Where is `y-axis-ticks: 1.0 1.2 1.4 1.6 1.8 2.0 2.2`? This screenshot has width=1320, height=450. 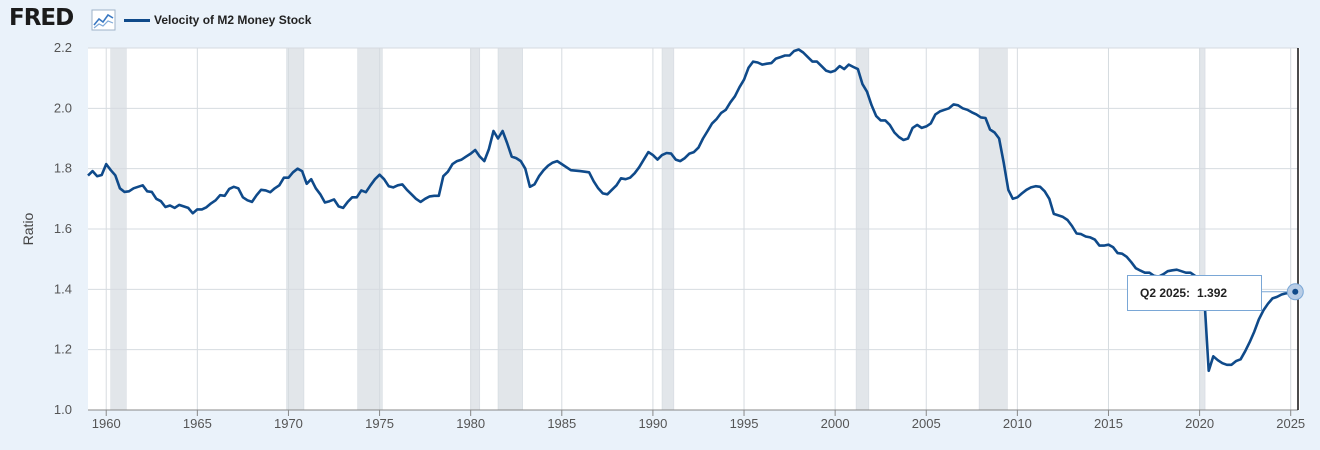 y-axis-ticks: 1.0 1.2 1.4 1.6 1.8 2.0 2.2 is located at coordinates (63, 228).